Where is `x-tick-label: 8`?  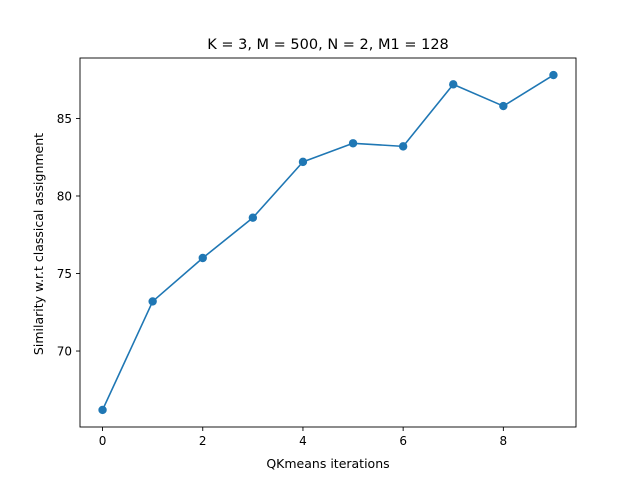 x-tick-label: 8 is located at coordinates (504, 441).